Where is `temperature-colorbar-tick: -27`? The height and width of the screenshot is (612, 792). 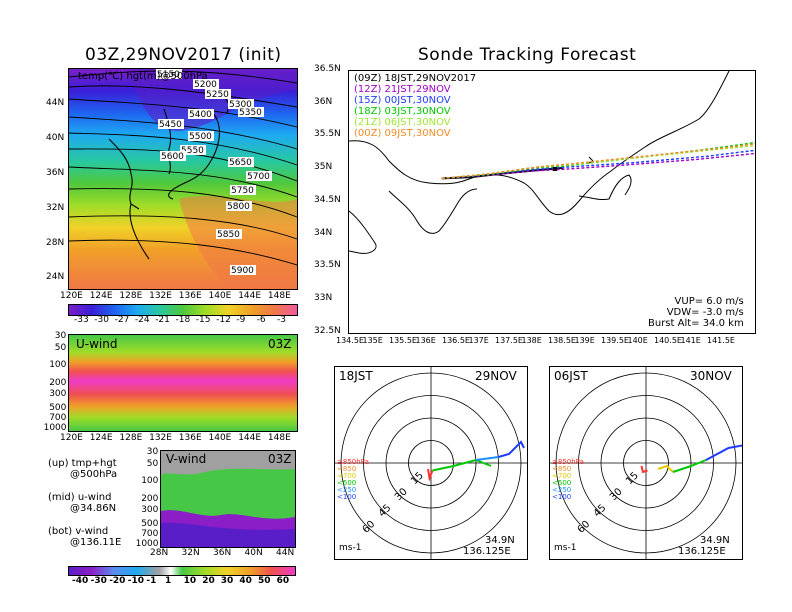
temperature-colorbar-tick: -27 is located at coordinates (122, 320).